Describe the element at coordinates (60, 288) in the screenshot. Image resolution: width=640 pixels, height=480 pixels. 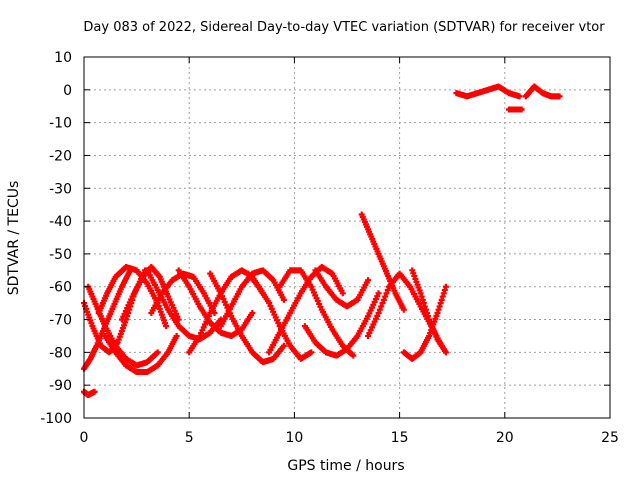
I see `y-tick-label: -60` at that location.